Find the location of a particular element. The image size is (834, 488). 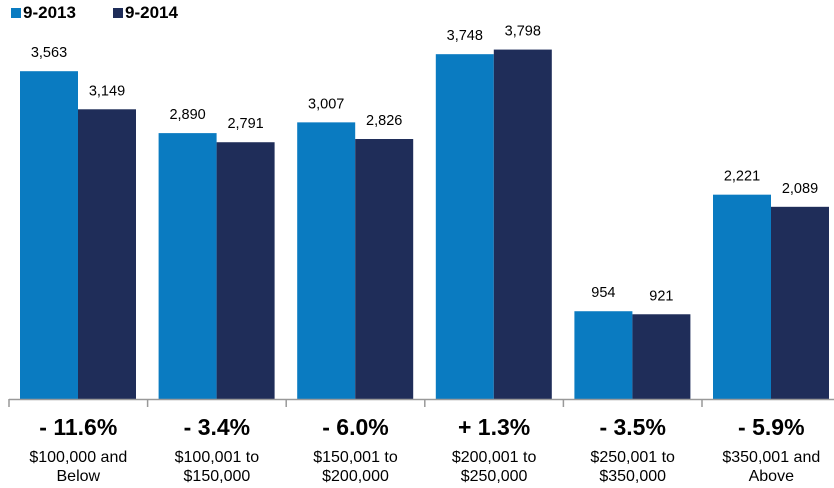

value-label-9-2013-0: 3,563 is located at coordinates (49, 53).